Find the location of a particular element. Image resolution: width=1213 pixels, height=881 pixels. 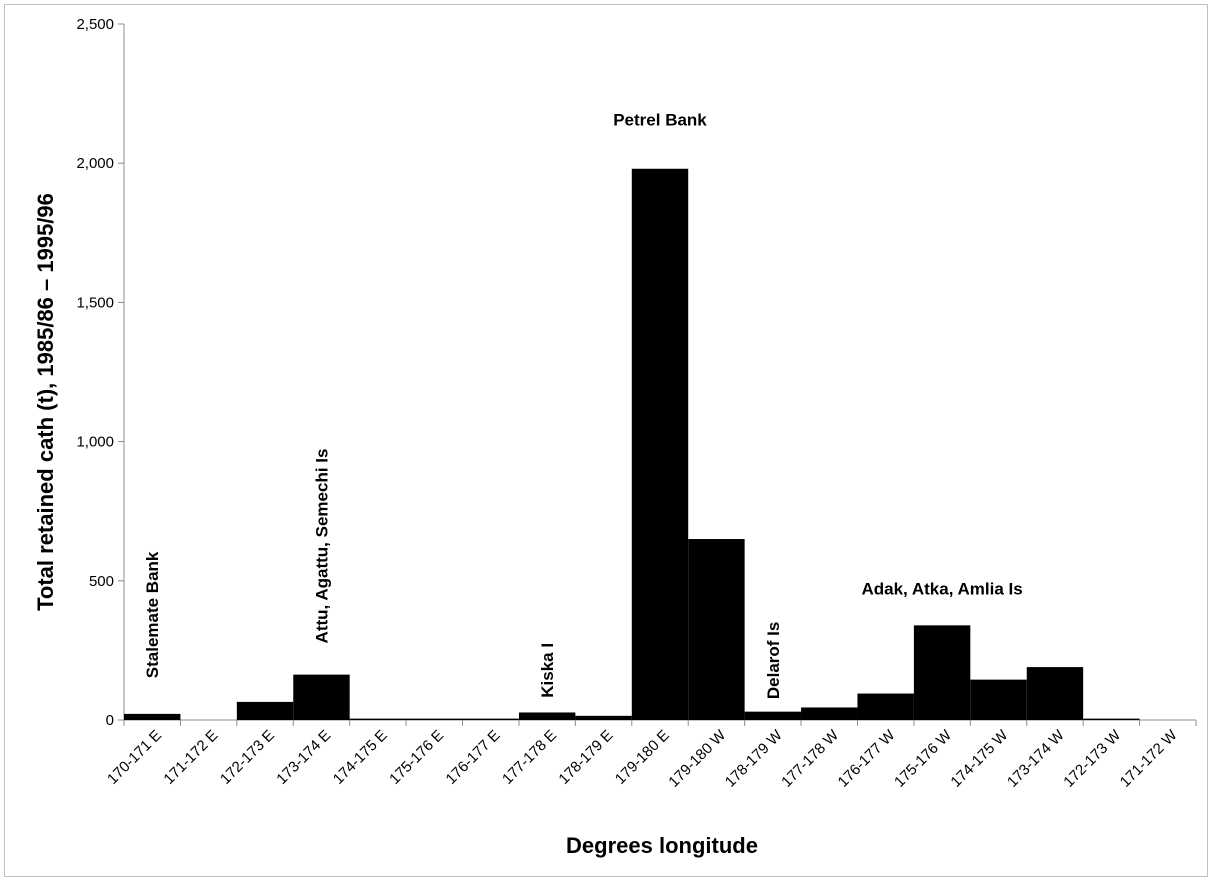

x-tick-label: 178-179 W is located at coordinates (754, 758).